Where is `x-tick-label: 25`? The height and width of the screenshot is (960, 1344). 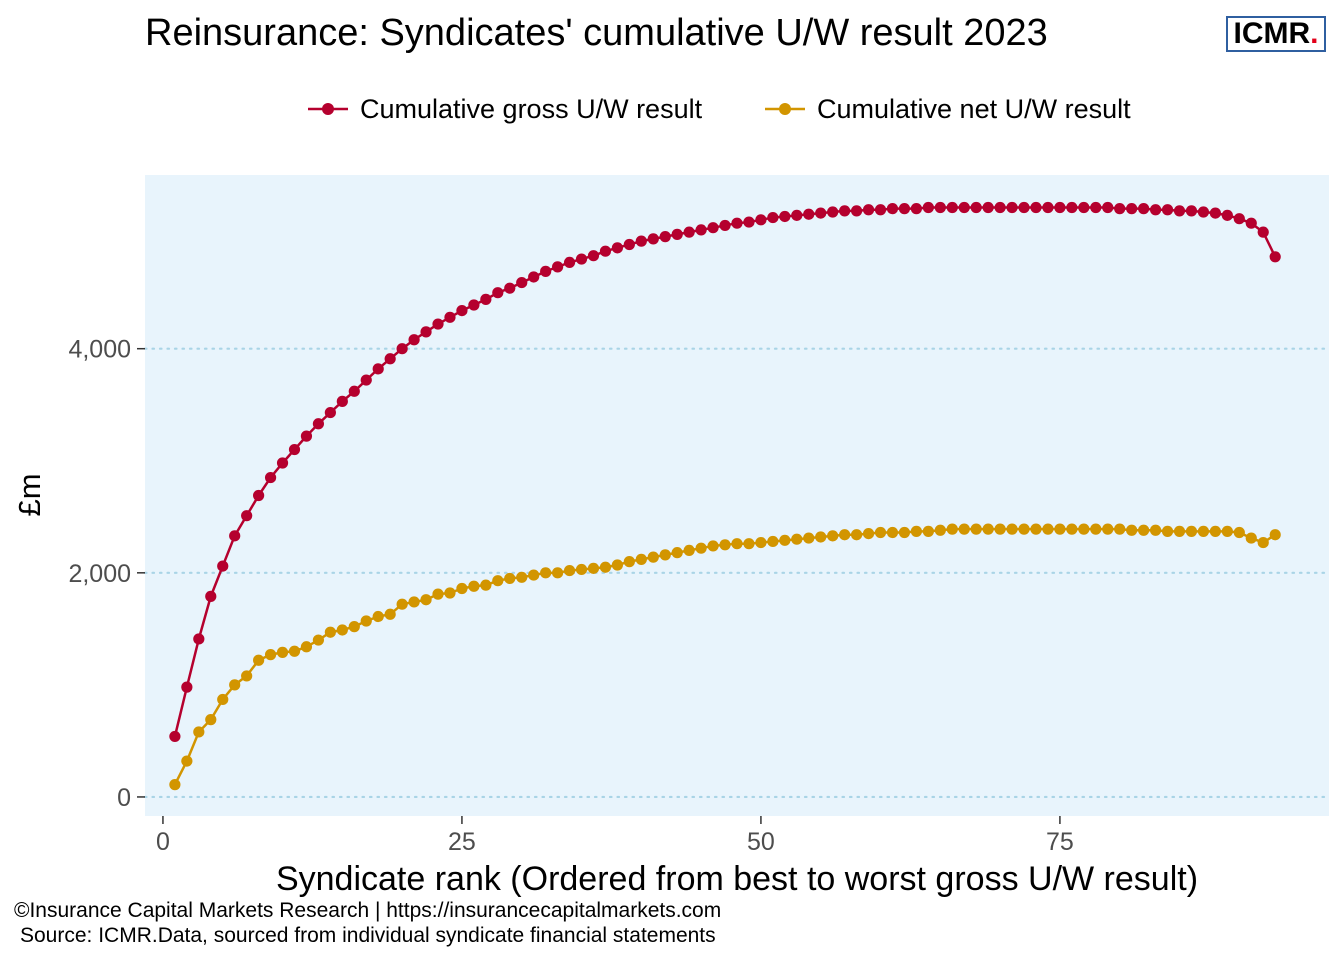 x-tick-label: 25 is located at coordinates (462, 842).